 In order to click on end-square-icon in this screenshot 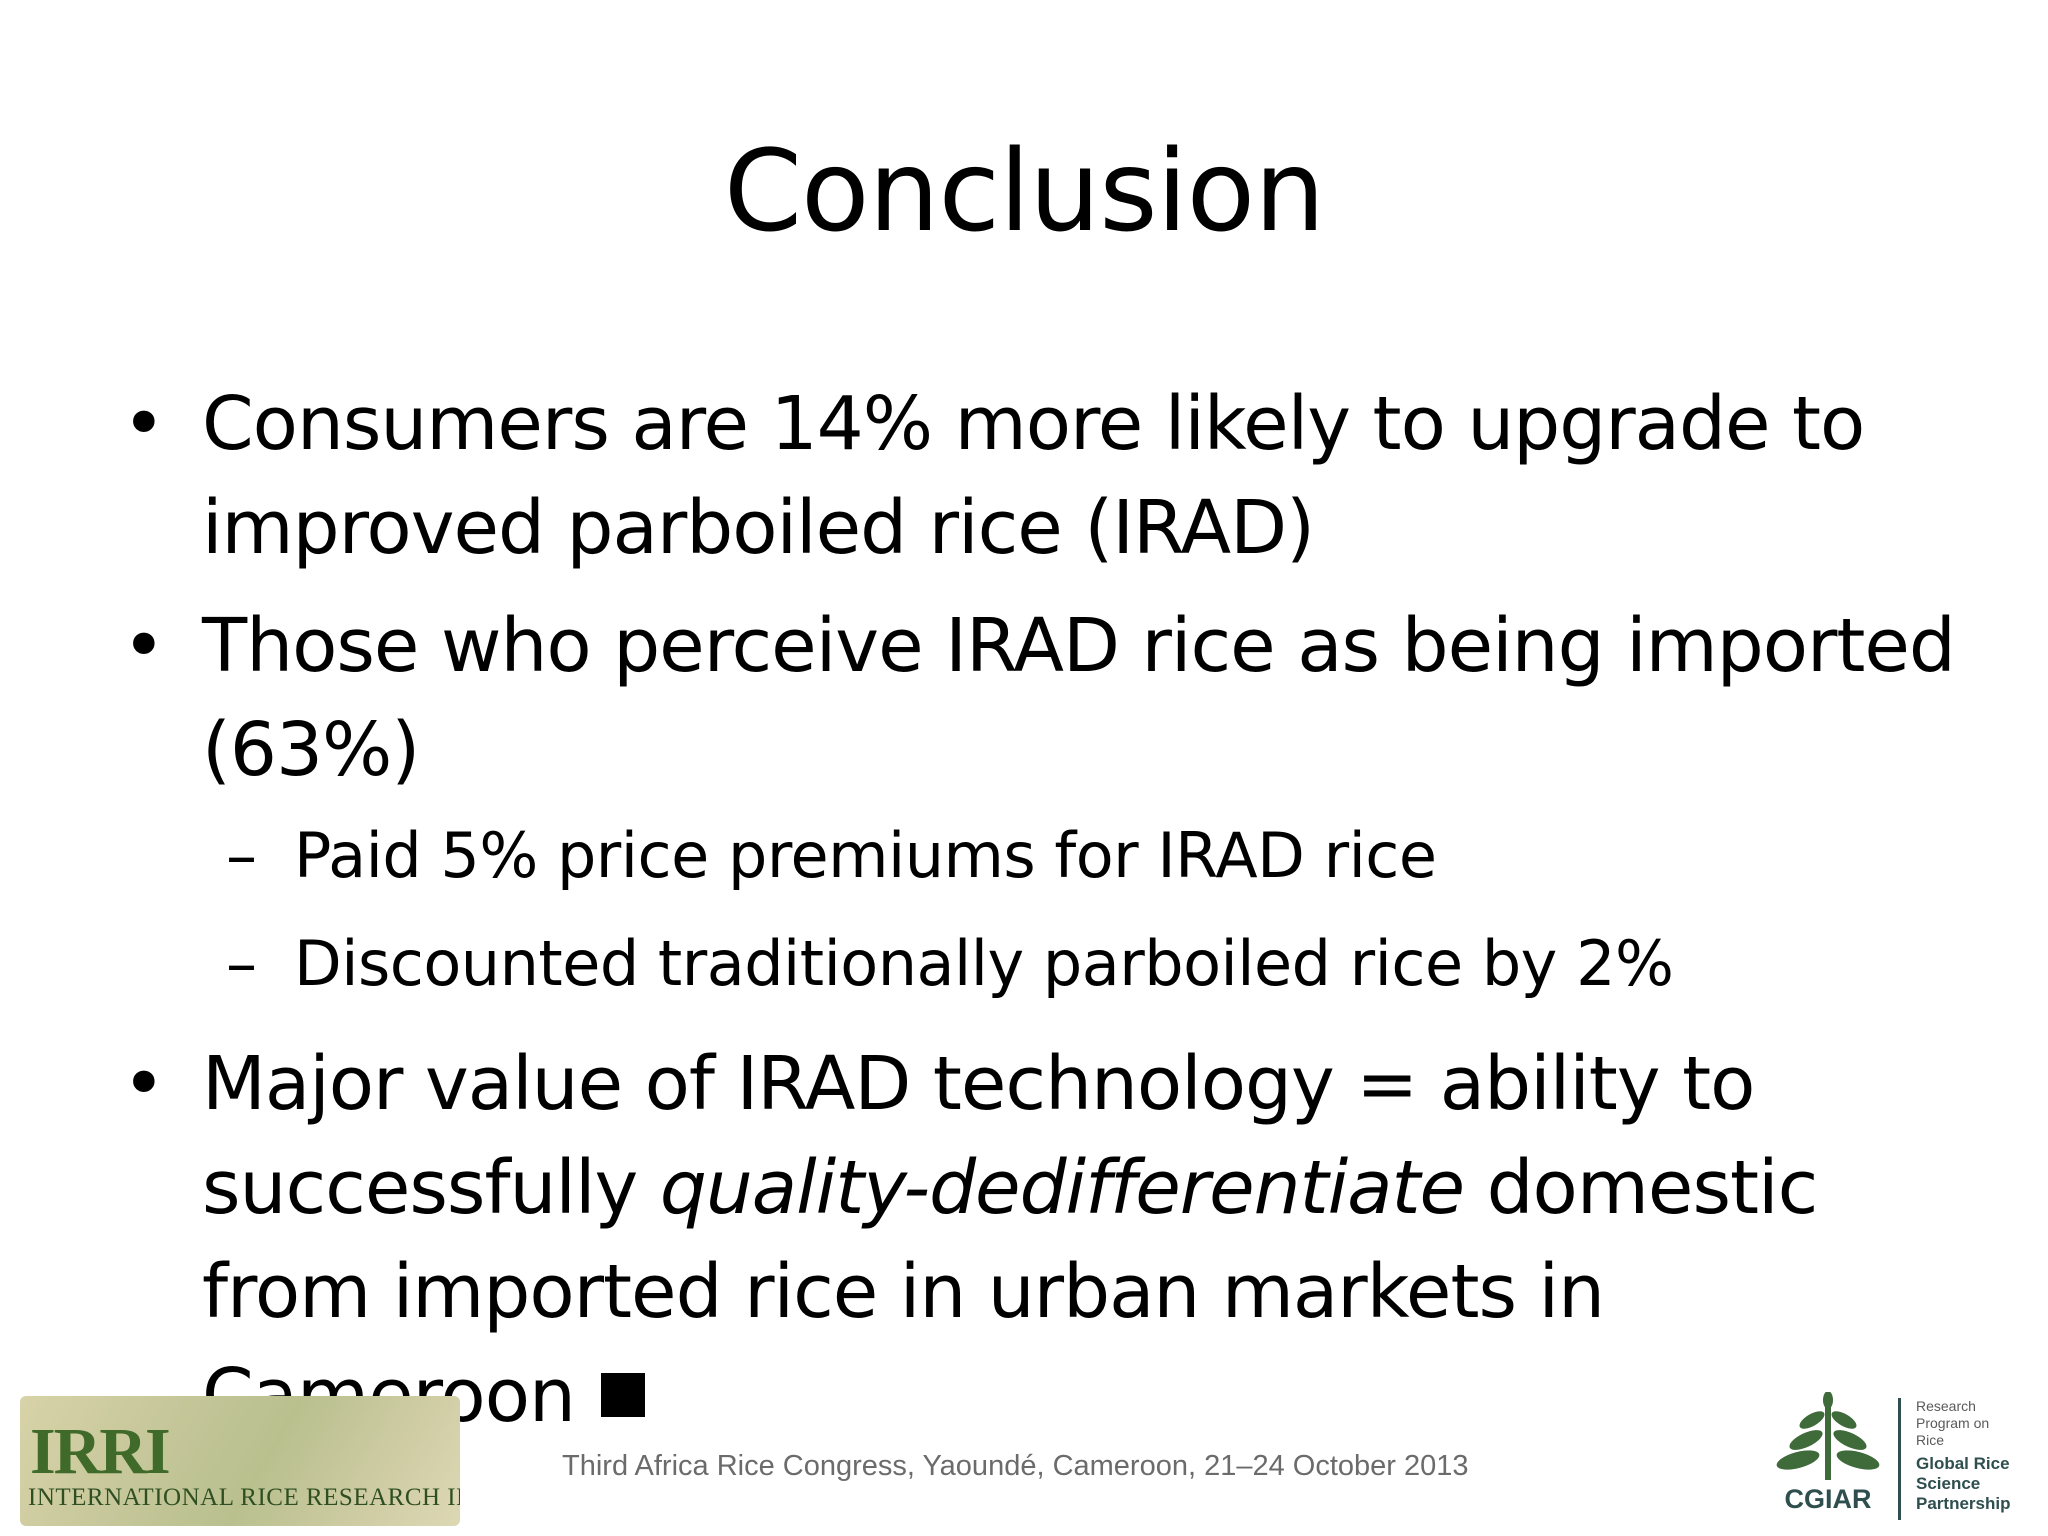, I will do `click(622, 1395)`.